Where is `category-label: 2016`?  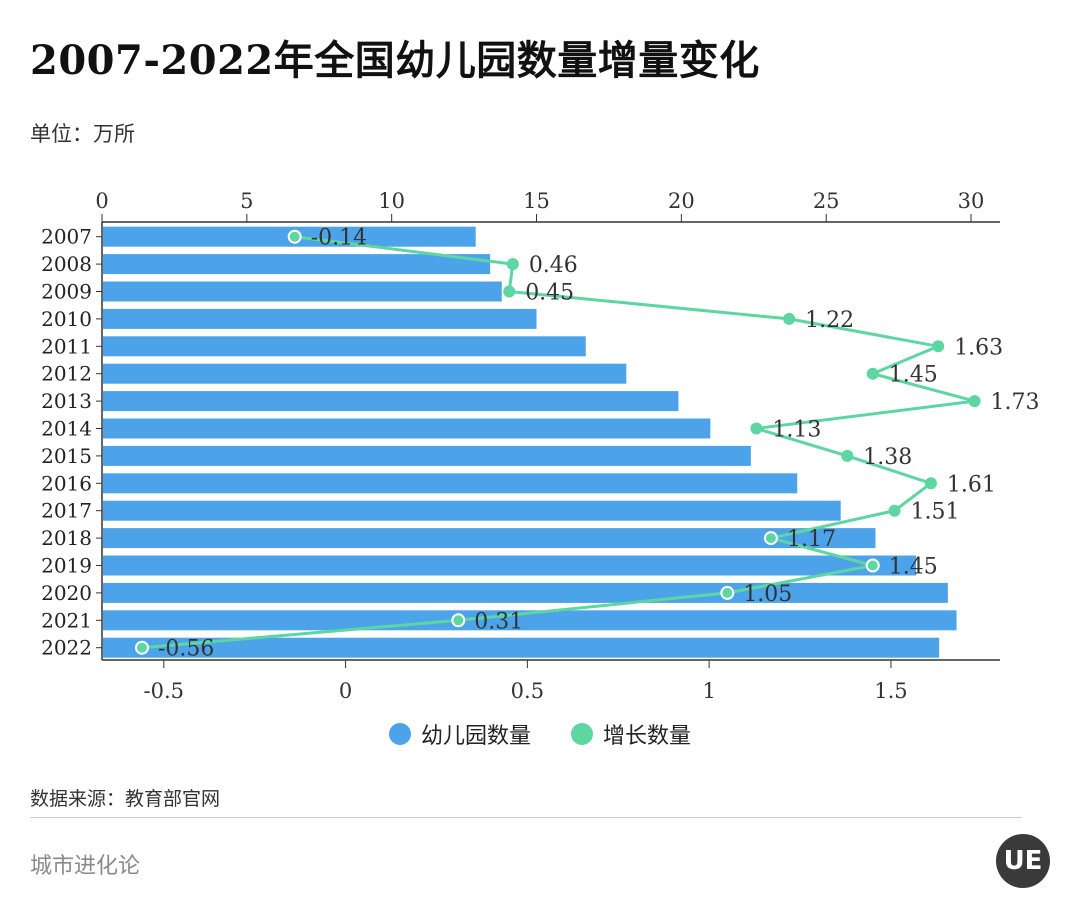
category-label: 2016 is located at coordinates (66, 483).